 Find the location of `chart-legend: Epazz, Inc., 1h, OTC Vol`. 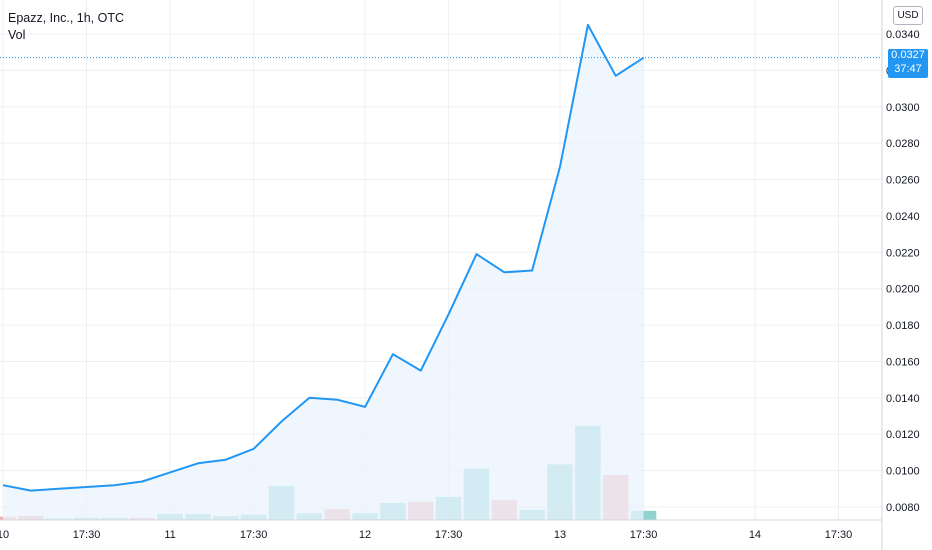

chart-legend: Epazz, Inc., 1h, OTC Vol is located at coordinates (66, 27).